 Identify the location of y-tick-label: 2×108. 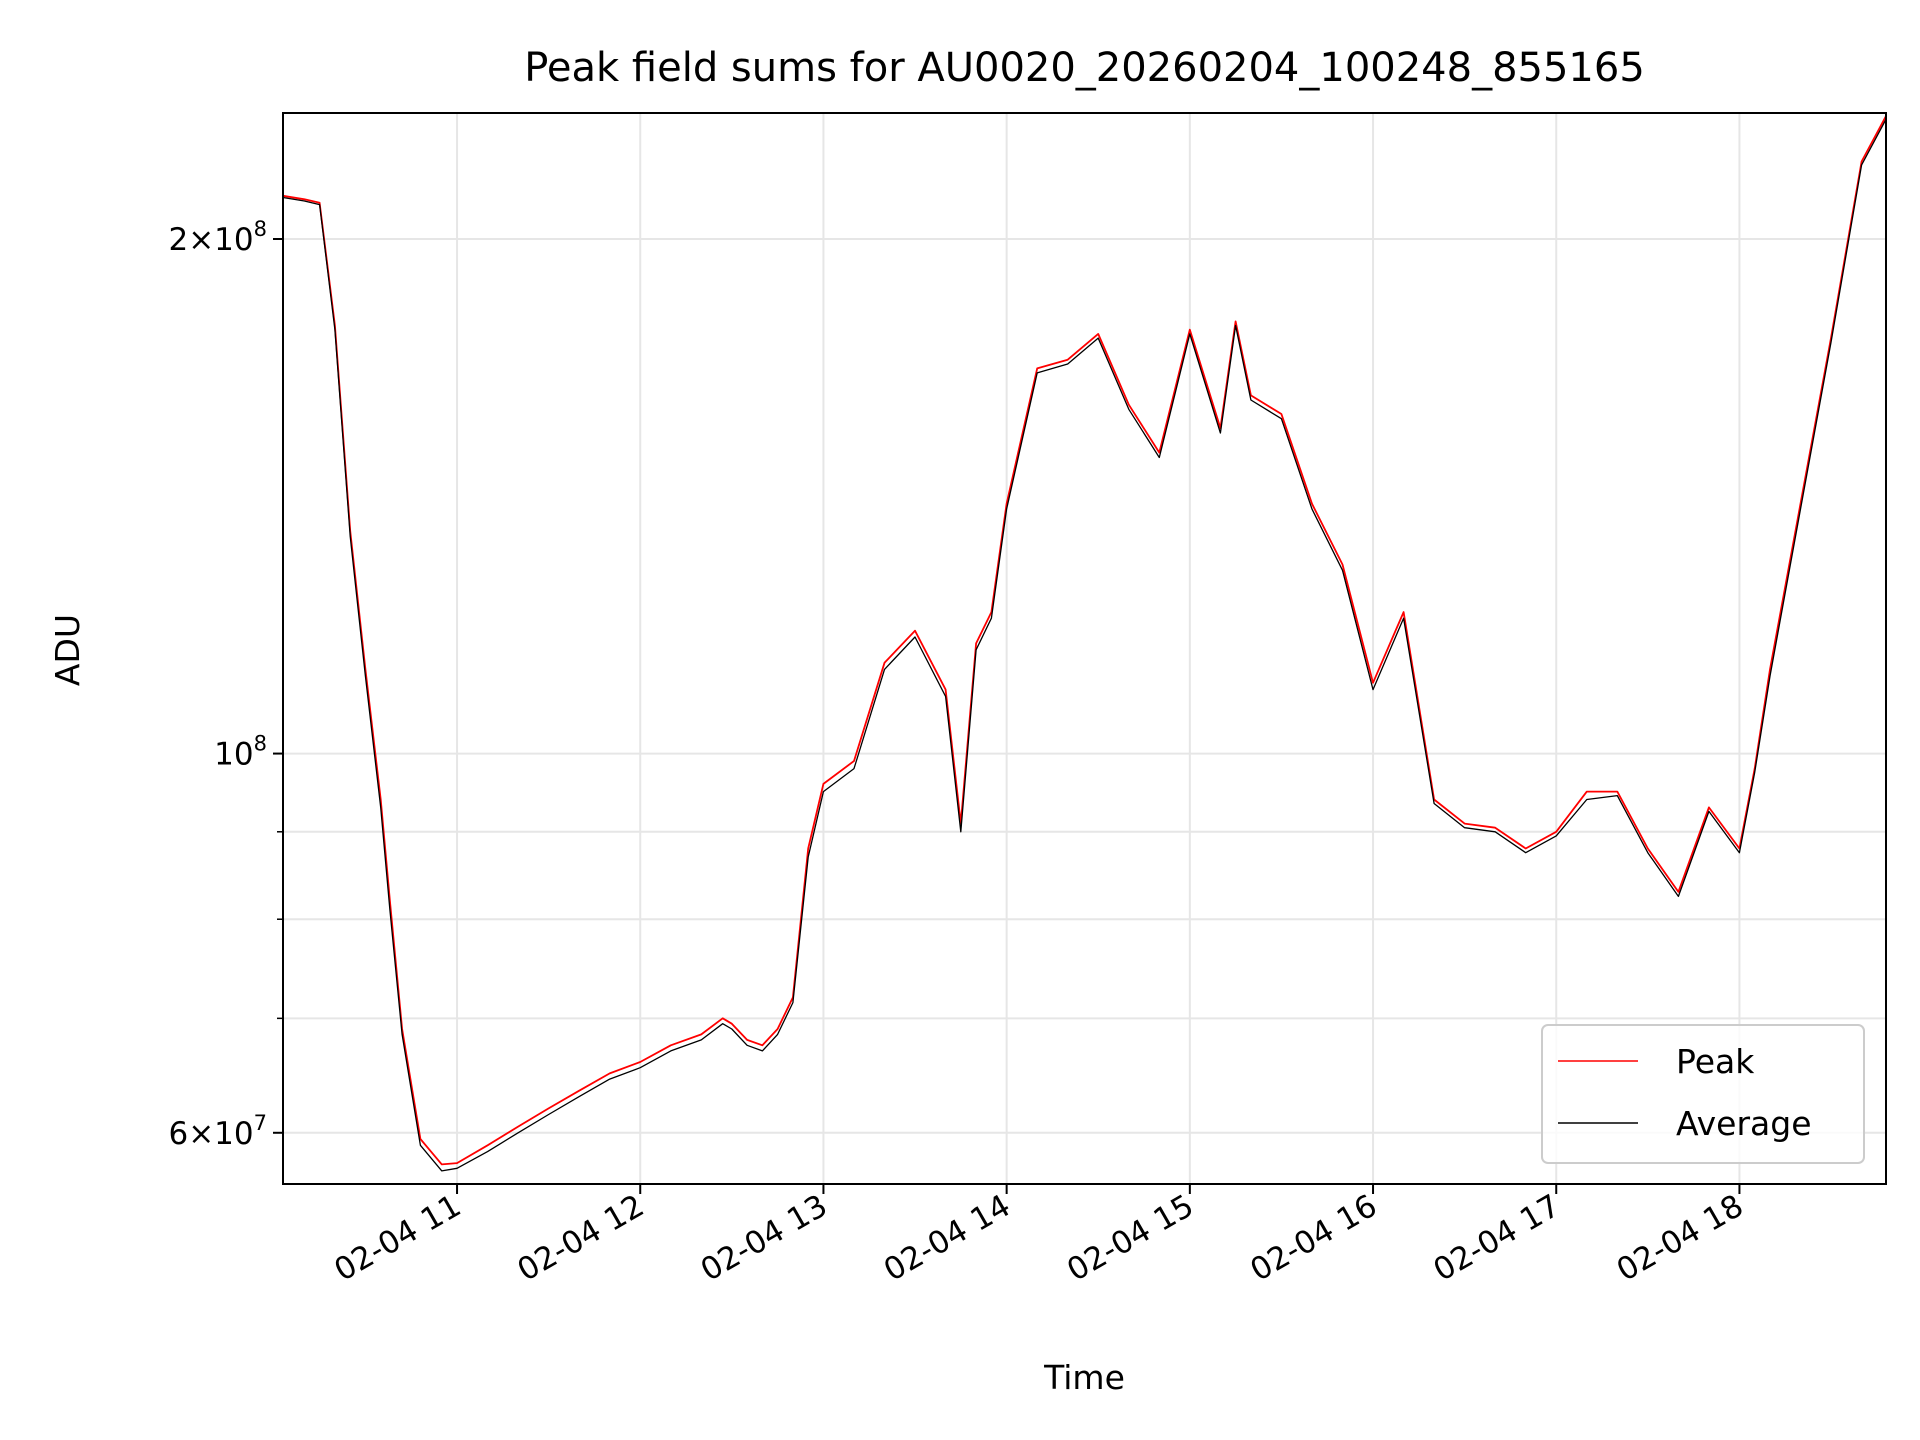
(217, 237).